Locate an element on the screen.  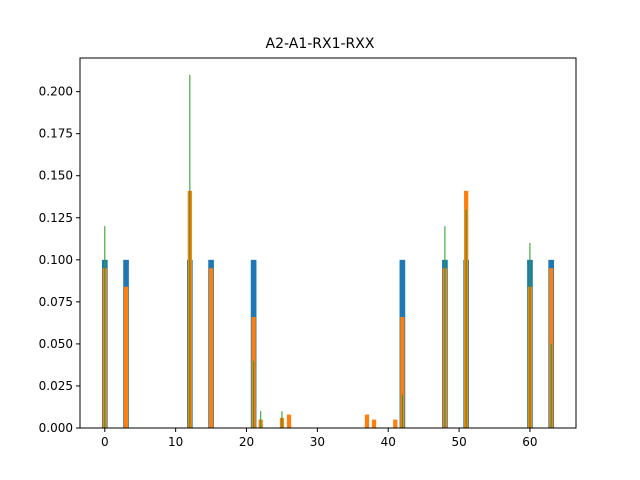
x-tick-label-30: 30 is located at coordinates (317, 442).